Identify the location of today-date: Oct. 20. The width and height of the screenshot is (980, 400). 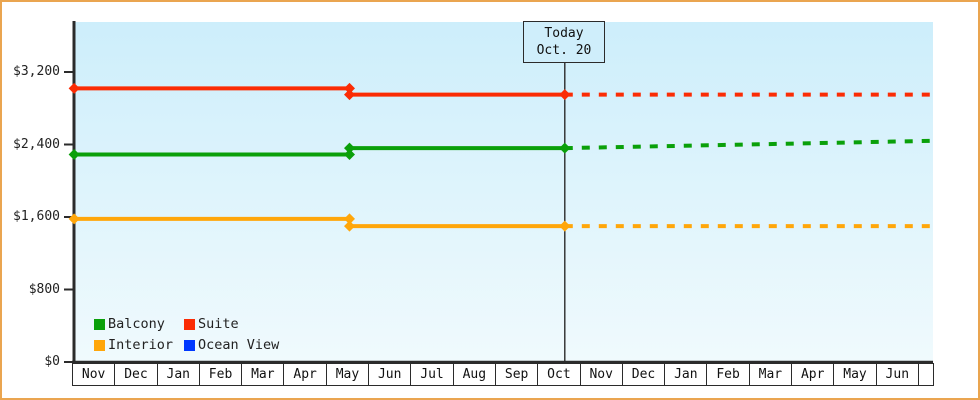
(564, 50).